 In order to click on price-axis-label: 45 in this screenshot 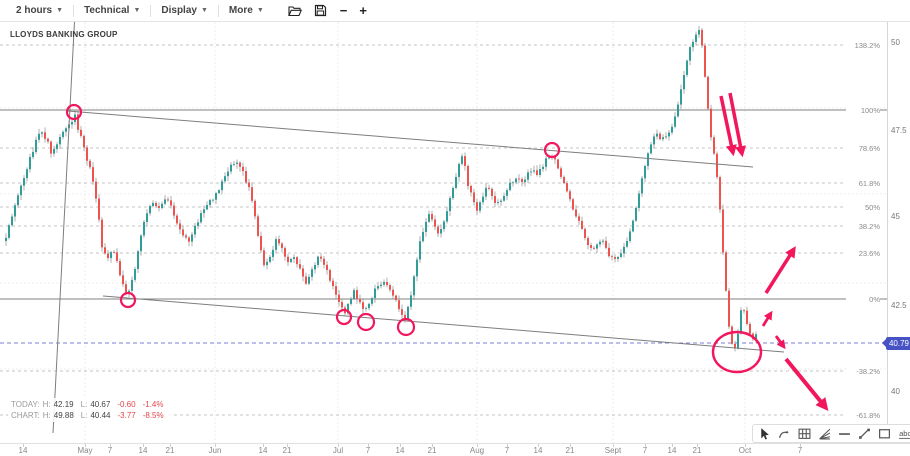, I will do `click(895, 216)`.